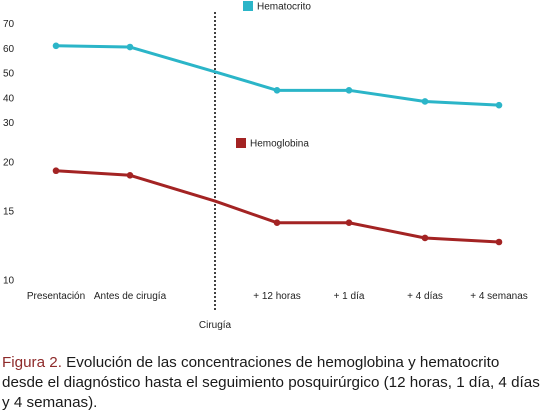 The width and height of the screenshot is (542, 415). What do you see at coordinates (32, 362) in the screenshot?
I see `figure-label: Figura 2.` at bounding box center [32, 362].